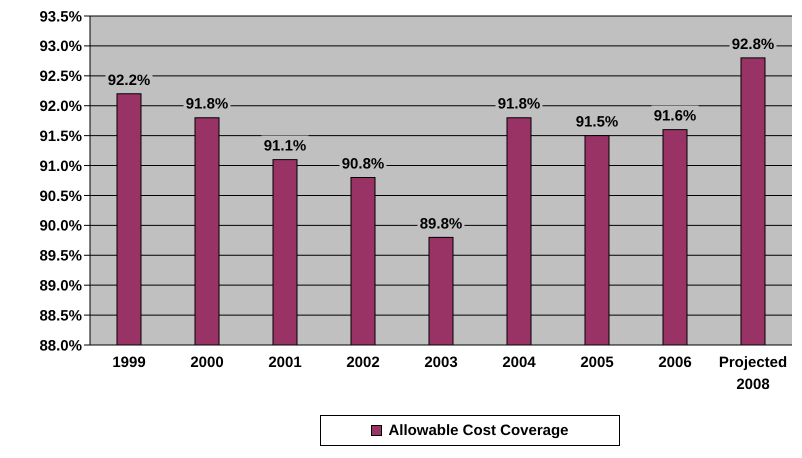 The image size is (802, 458). Describe the element at coordinates (129, 362) in the screenshot. I see `x-tick-label: 1999` at that location.